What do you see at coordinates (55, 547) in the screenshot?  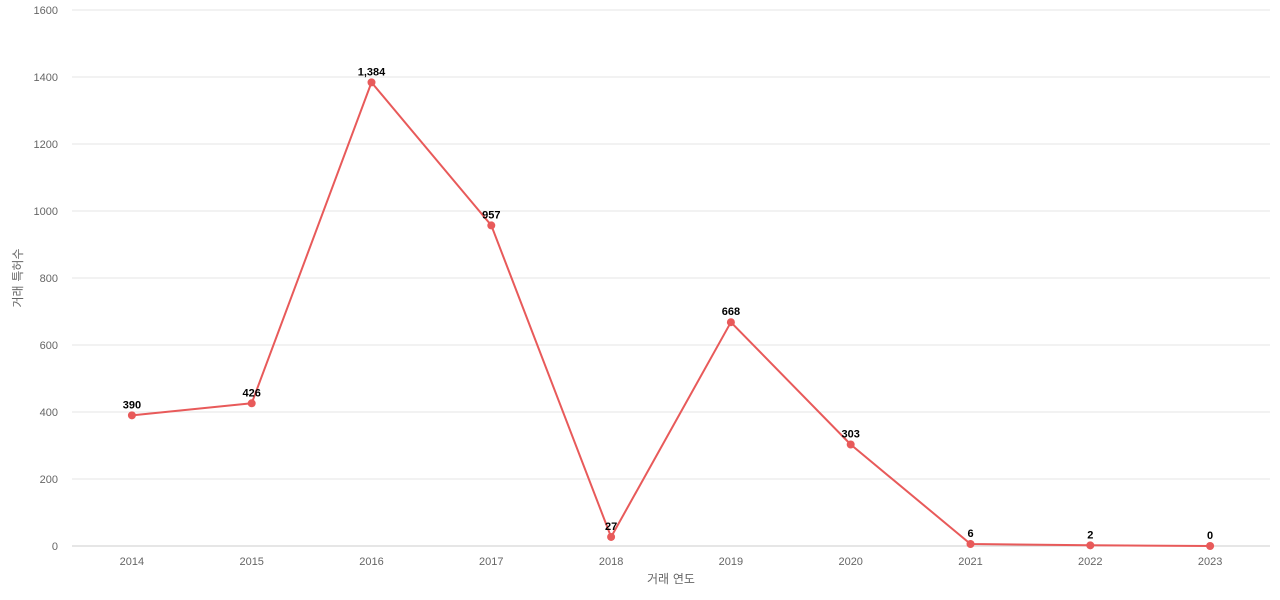 I see `y-tick-label: 0` at bounding box center [55, 547].